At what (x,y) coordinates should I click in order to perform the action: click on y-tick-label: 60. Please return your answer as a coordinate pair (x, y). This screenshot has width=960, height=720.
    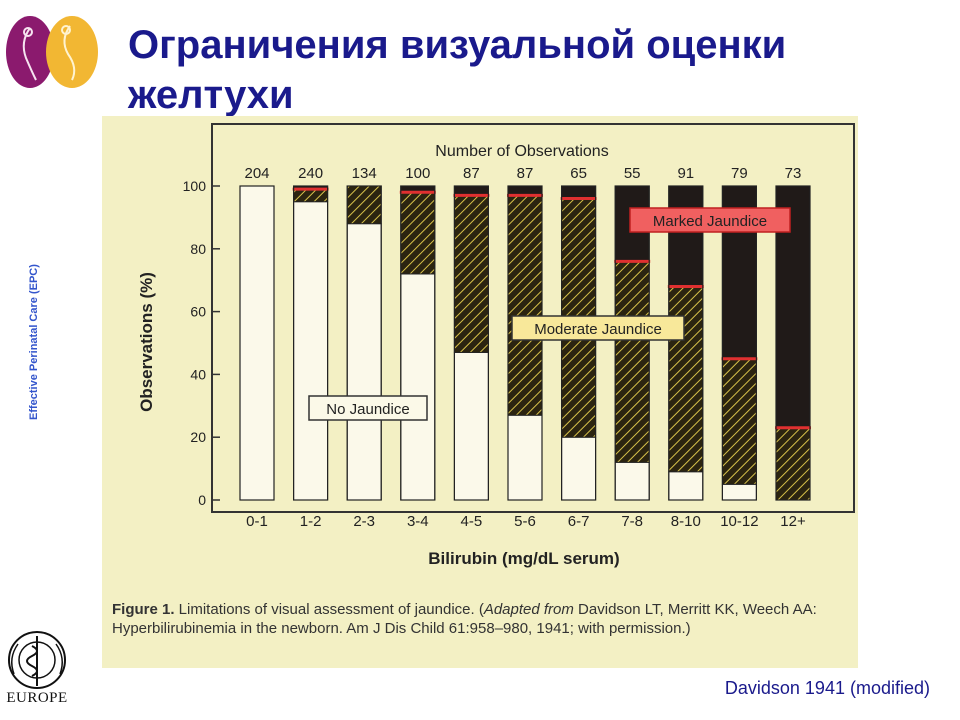
    Looking at the image, I should click on (198, 312).